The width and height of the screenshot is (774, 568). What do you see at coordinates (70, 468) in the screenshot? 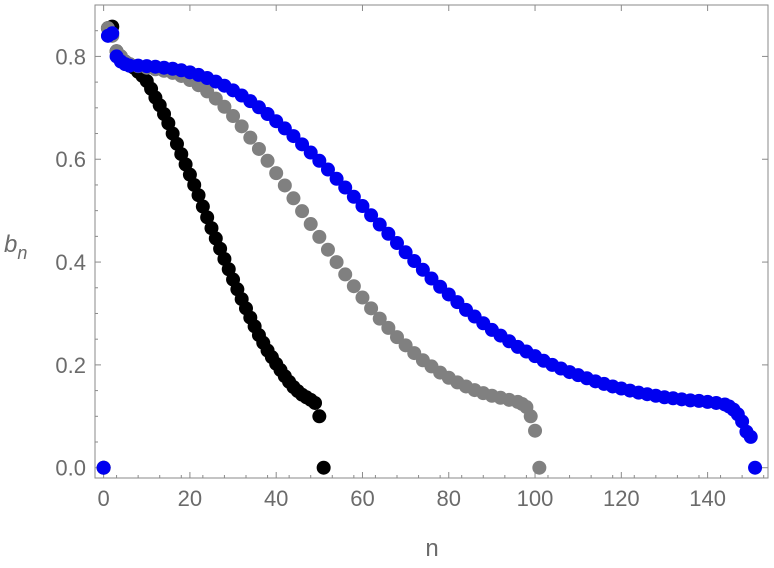
I see `y-tick-label: 0.0` at bounding box center [70, 468].